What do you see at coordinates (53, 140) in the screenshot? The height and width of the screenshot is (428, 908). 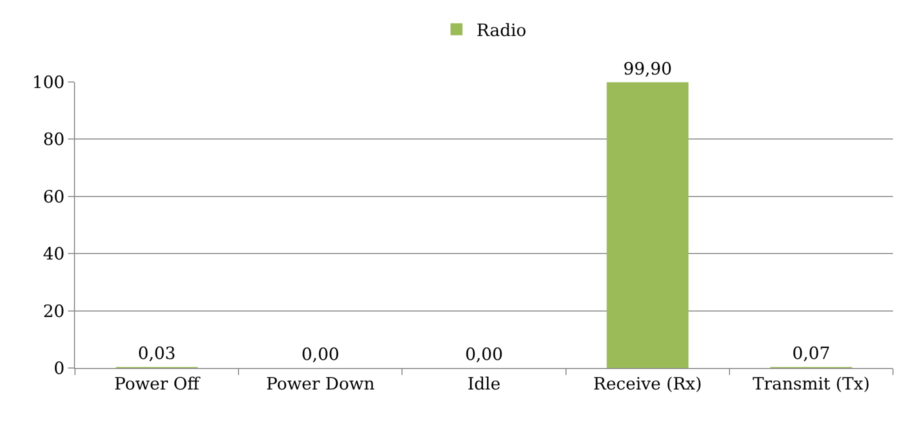 I see `y-tick-label: 80` at bounding box center [53, 140].